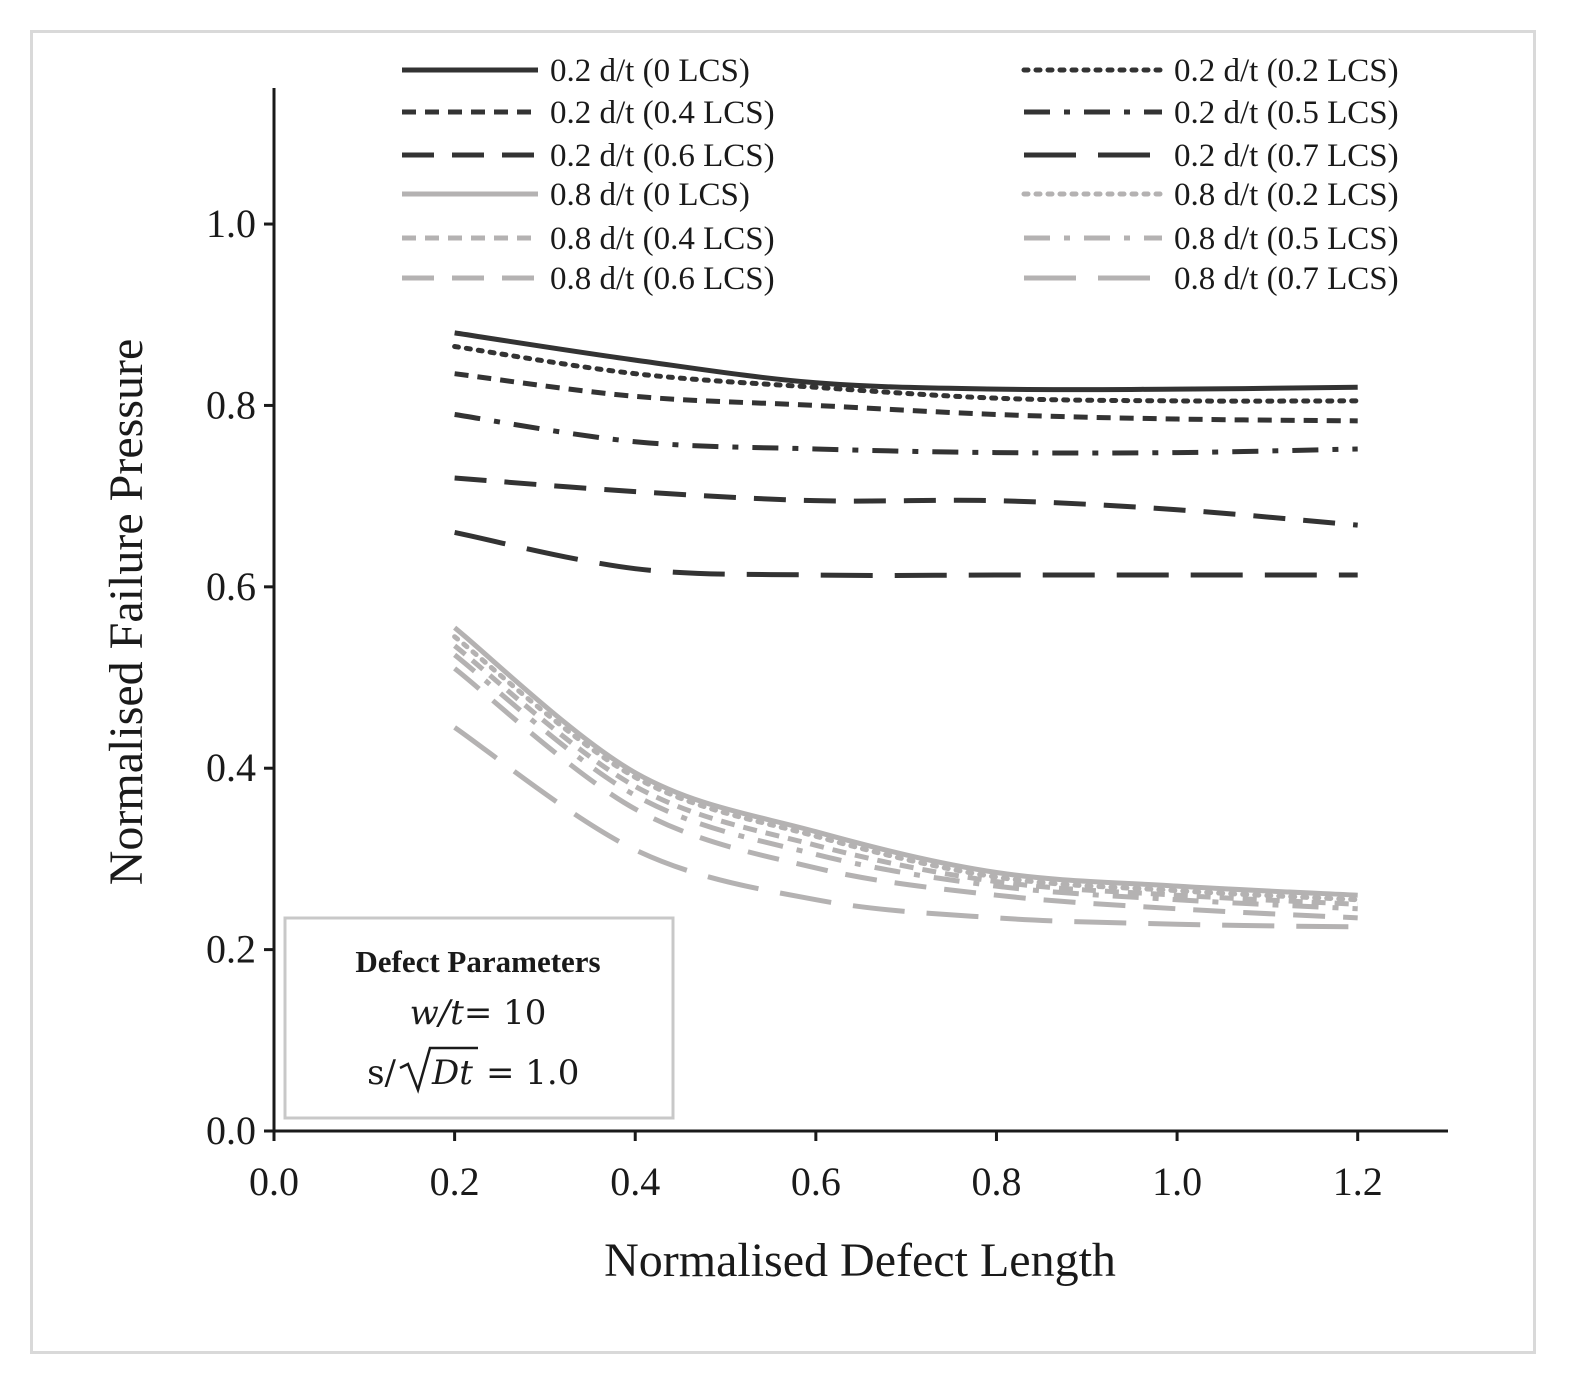 This screenshot has width=1589, height=1400. Describe the element at coordinates (1177, 1181) in the screenshot. I see `x-tick-label: 1.0` at that location.